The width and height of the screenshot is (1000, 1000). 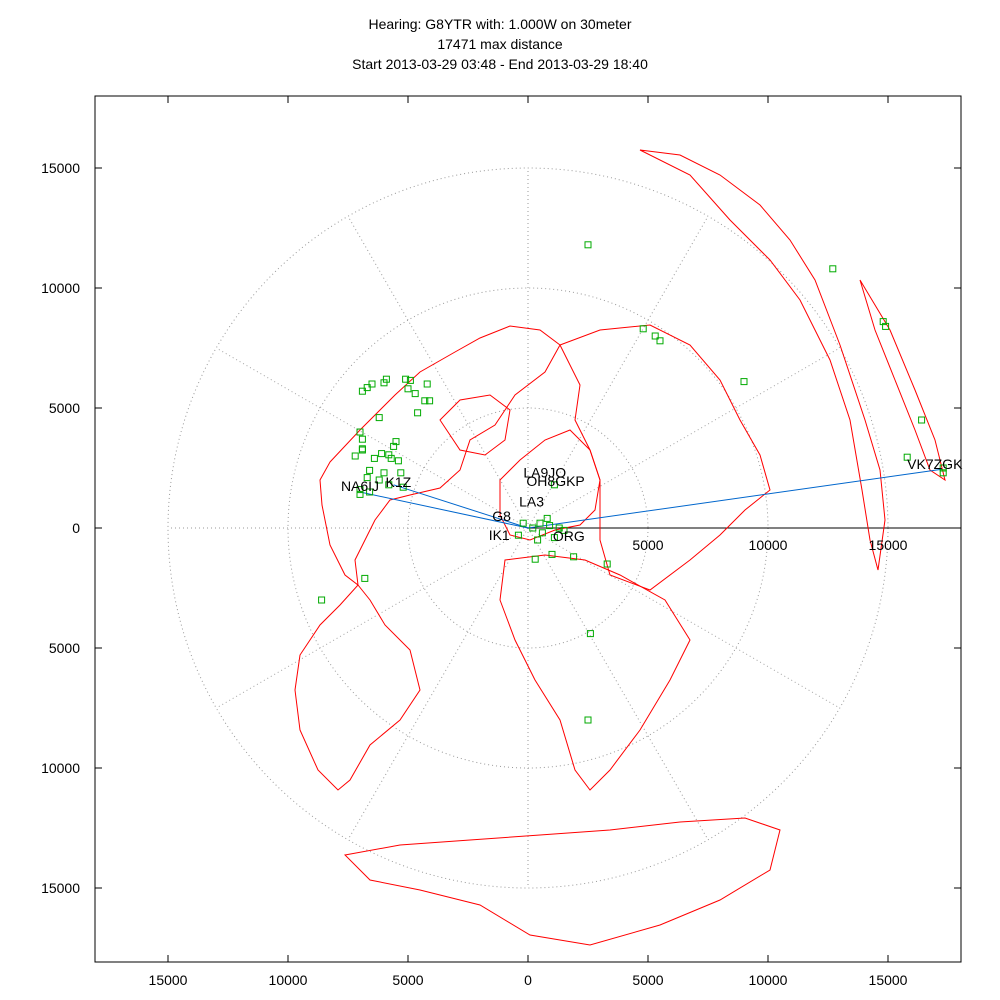 What do you see at coordinates (550, 485) in the screenshot?
I see `coastline-europe` at bounding box center [550, 485].